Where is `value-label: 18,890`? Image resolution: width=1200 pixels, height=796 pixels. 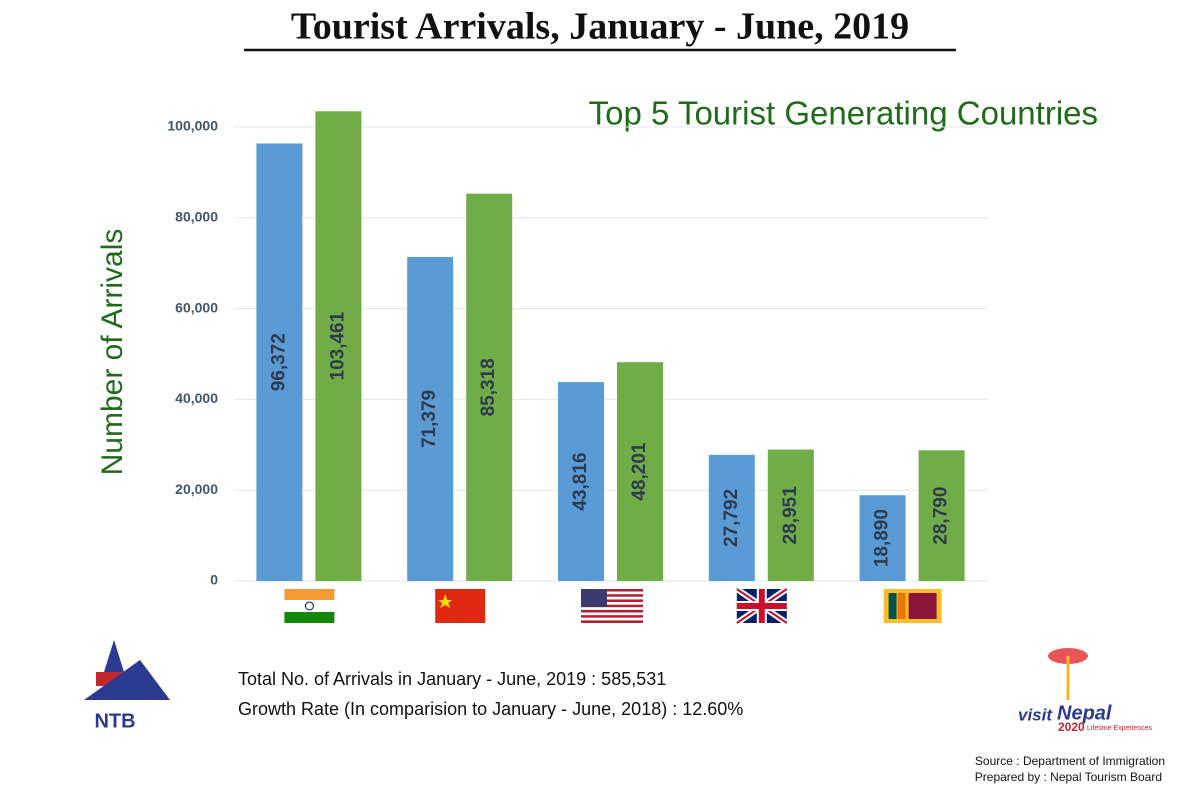 value-label: 18,890 is located at coordinates (882, 538).